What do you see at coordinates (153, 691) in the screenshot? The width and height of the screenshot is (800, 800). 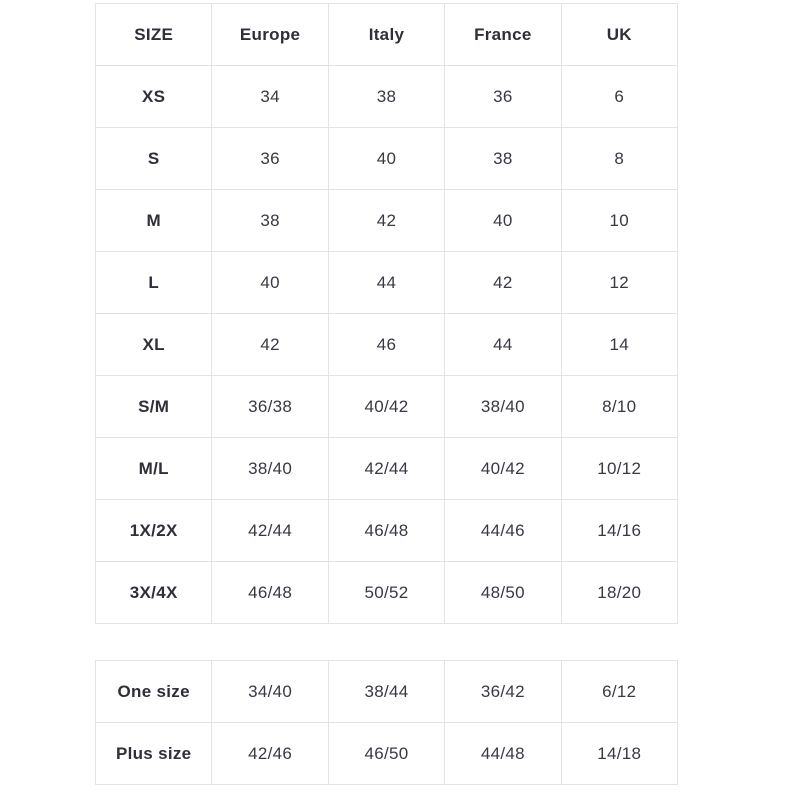 I see `row-label-cell: One size` at bounding box center [153, 691].